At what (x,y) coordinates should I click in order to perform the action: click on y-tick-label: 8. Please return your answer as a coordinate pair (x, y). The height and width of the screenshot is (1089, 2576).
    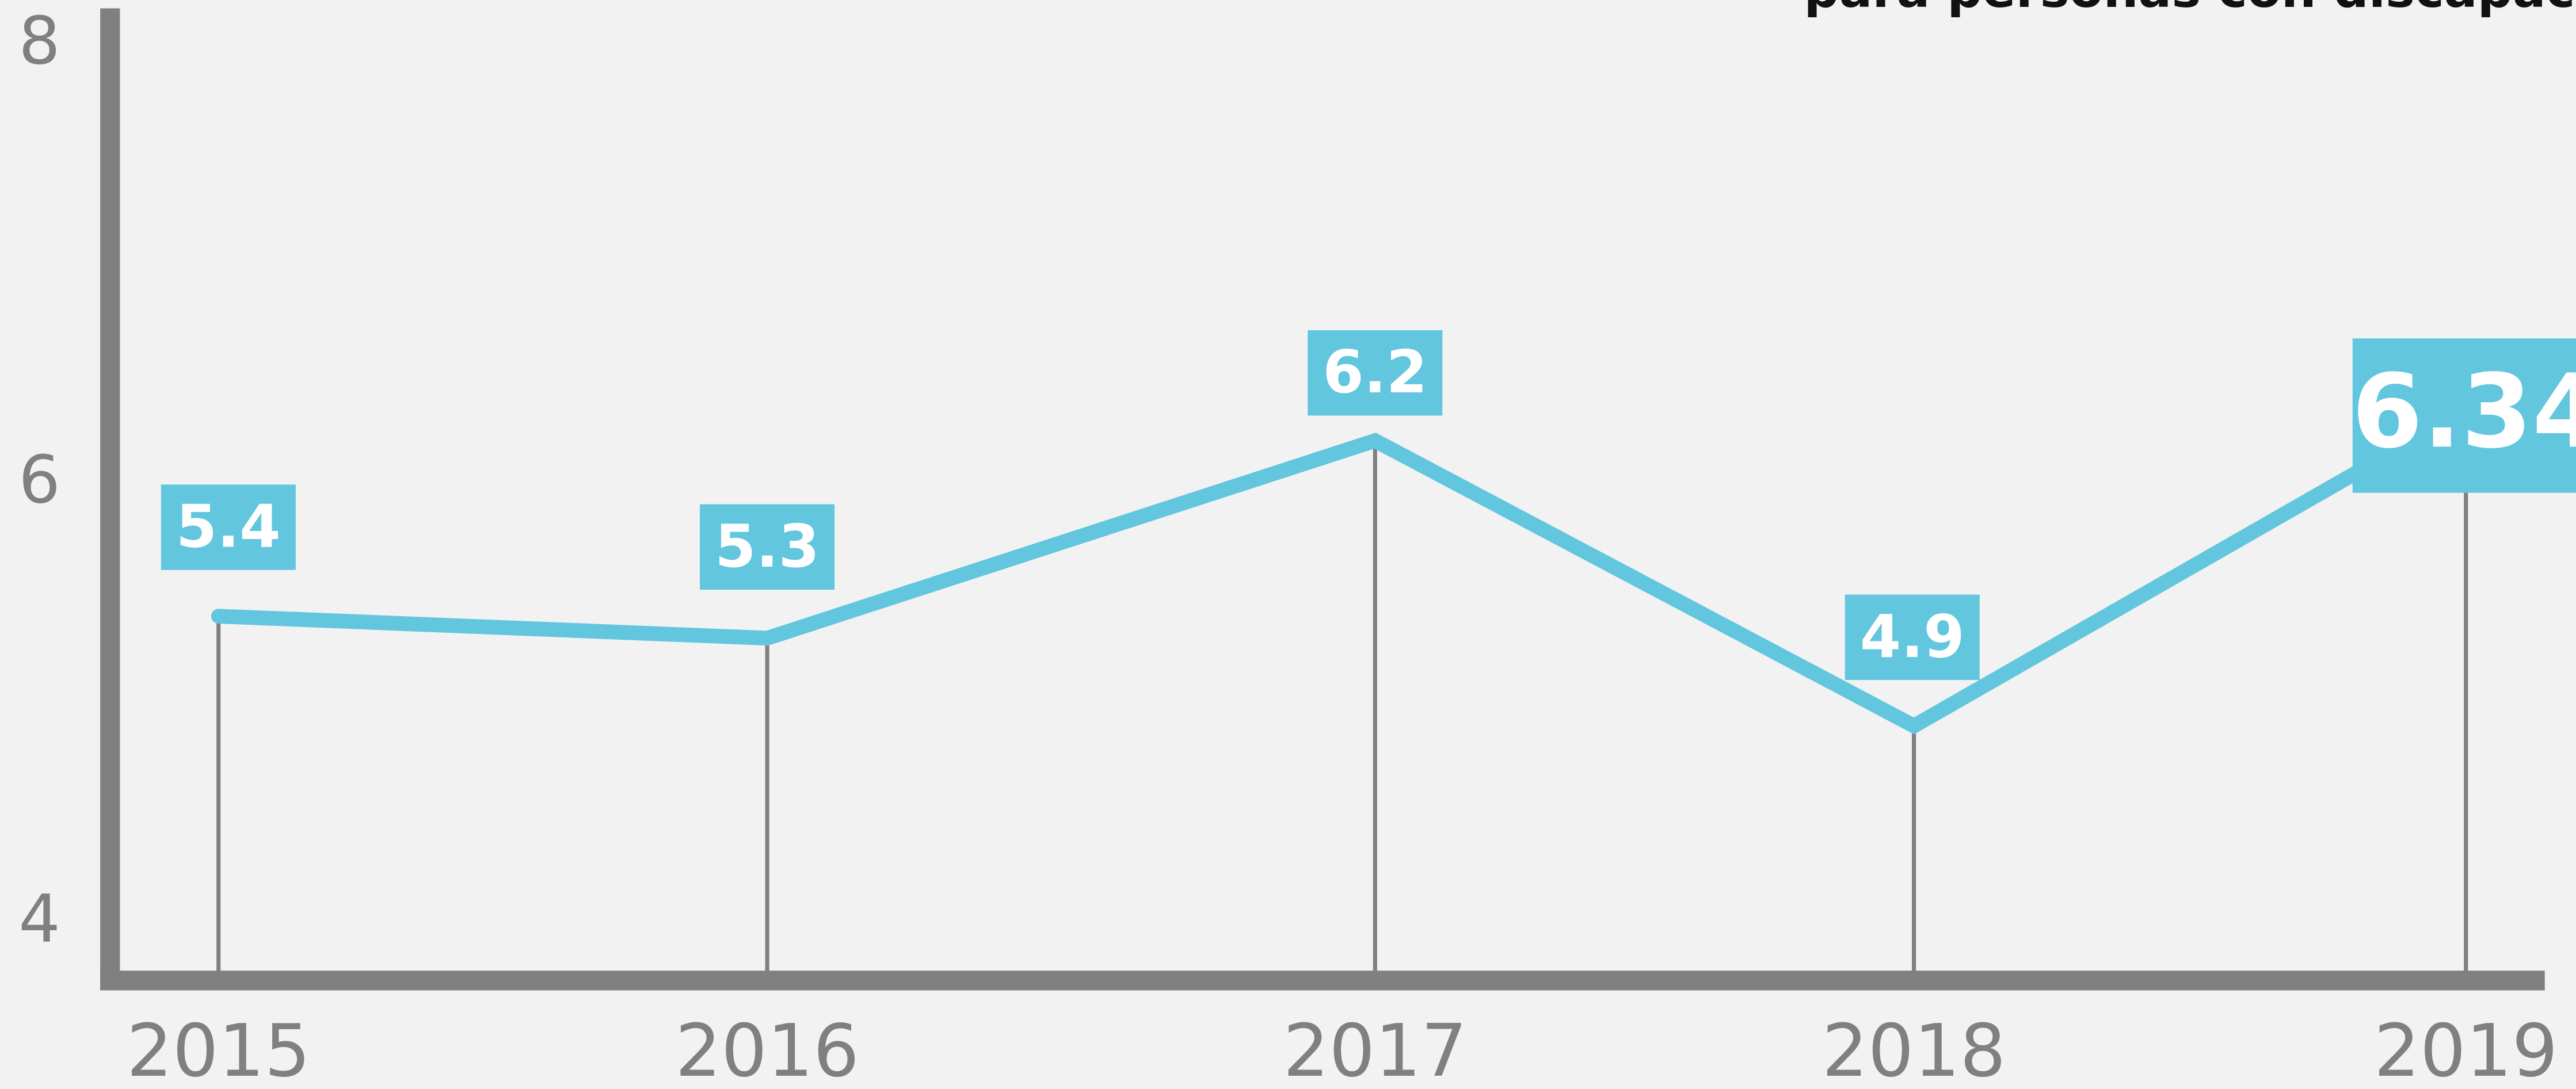
    Looking at the image, I should click on (39, 41).